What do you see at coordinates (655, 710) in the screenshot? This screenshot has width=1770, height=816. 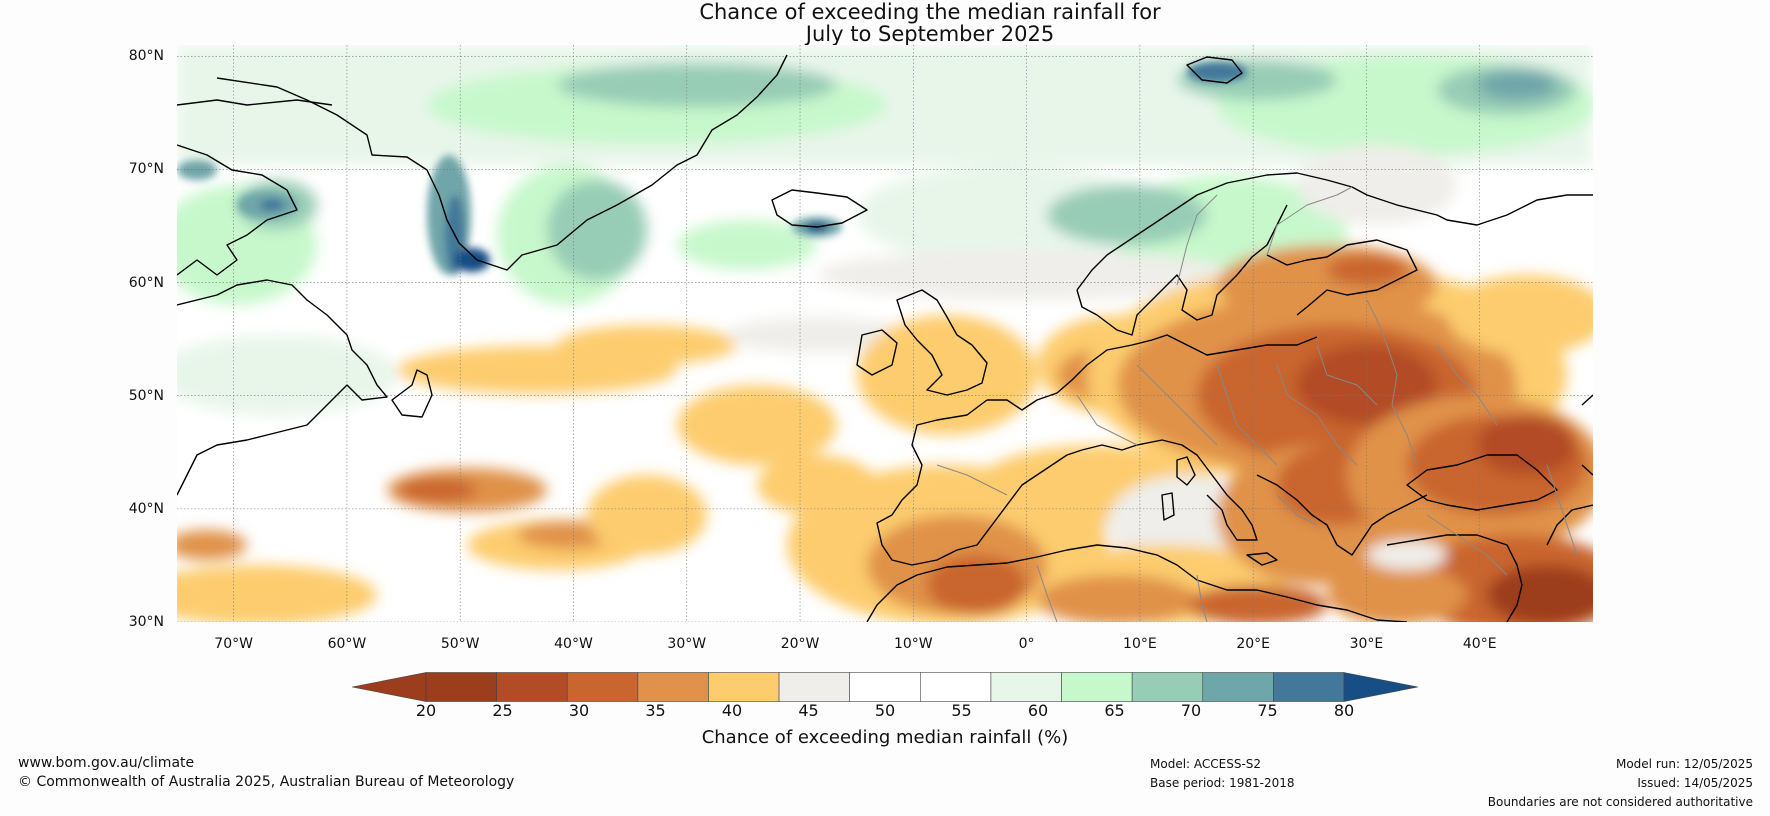 I see `colorbar-tick-label: 35` at bounding box center [655, 710].